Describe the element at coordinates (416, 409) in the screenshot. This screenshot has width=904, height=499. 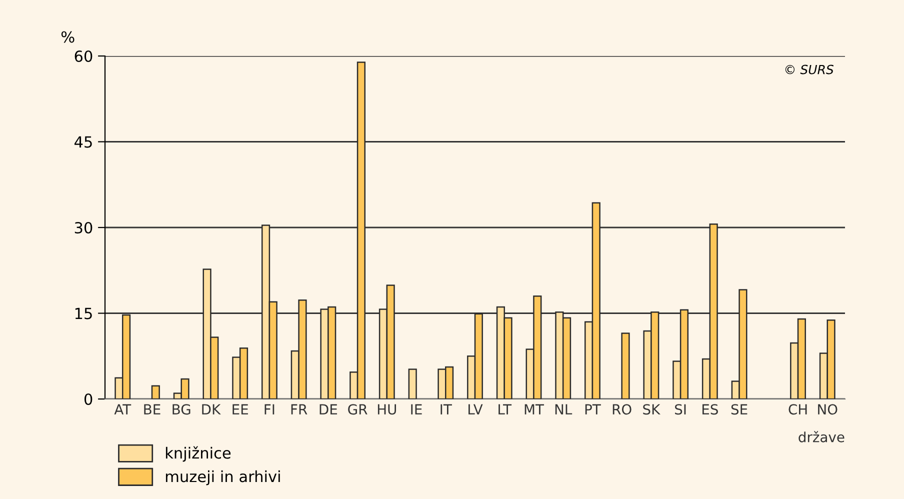
I see `x-tick-label: IE` at that location.